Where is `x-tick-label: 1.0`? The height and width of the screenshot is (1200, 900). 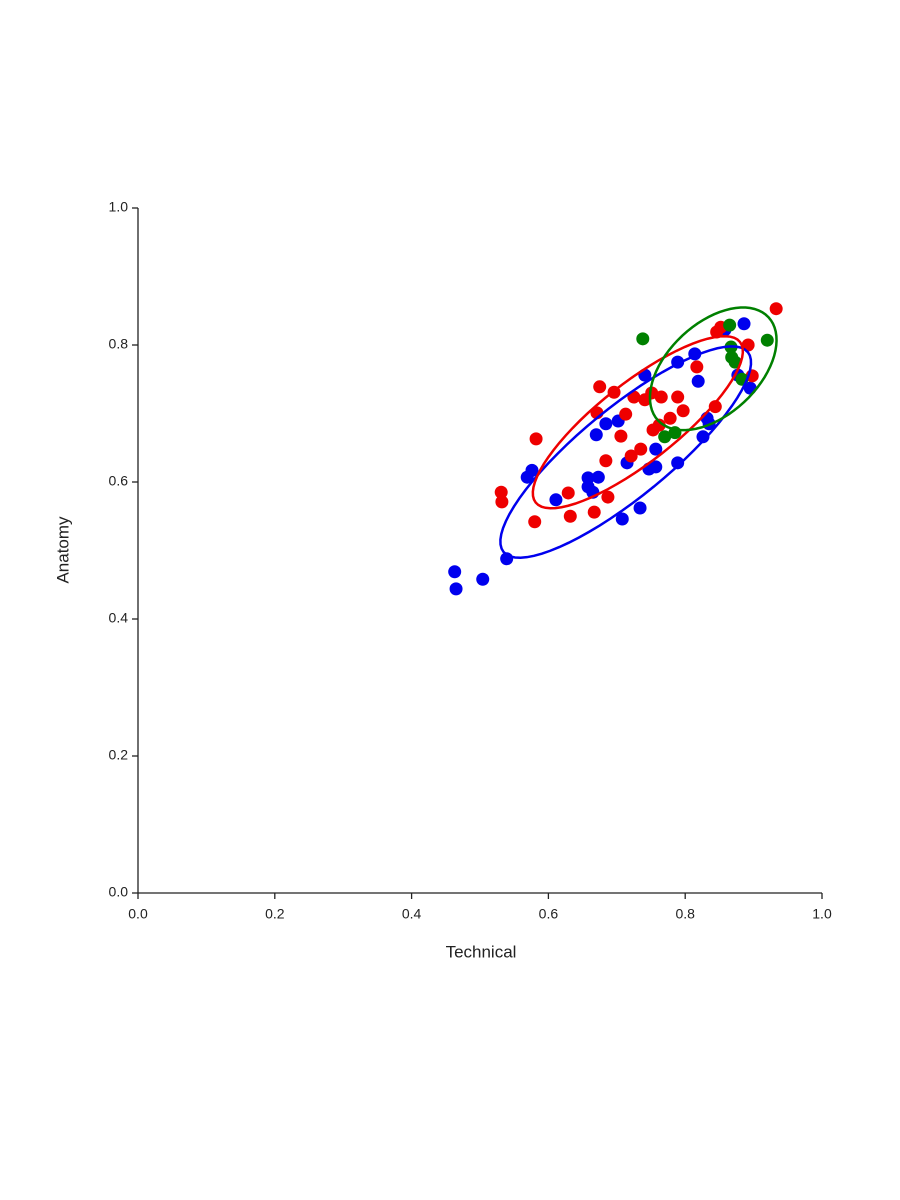
x-tick-label: 1.0 is located at coordinates (822, 914).